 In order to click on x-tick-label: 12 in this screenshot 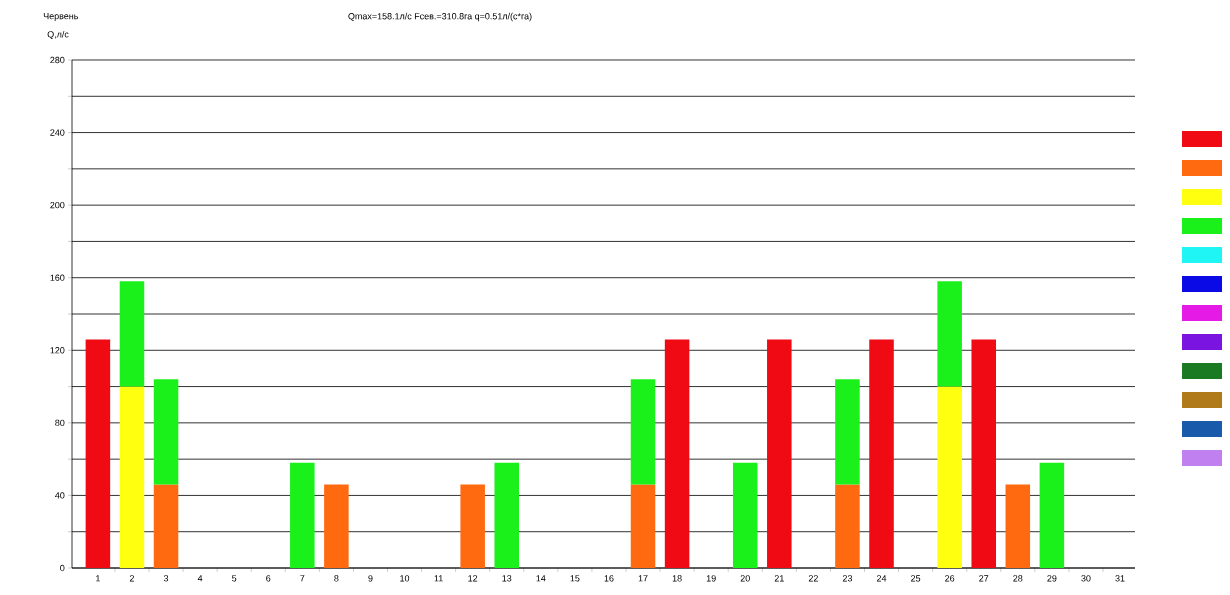, I will do `click(473, 578)`.